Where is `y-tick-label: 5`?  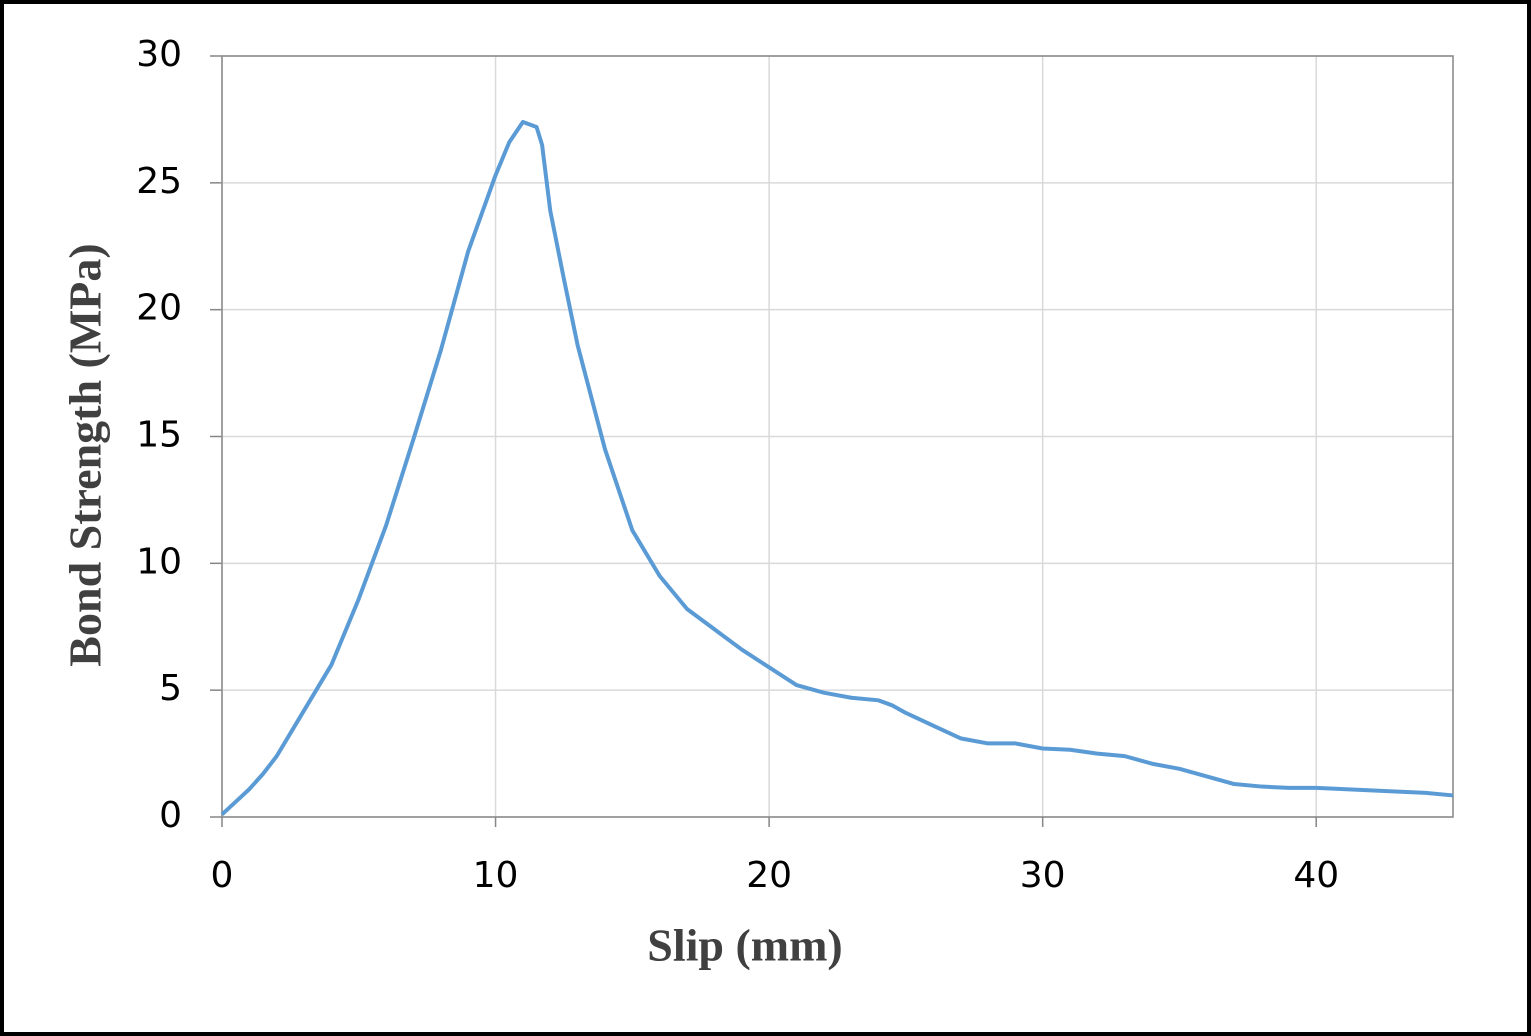
y-tick-label: 5 is located at coordinates (170, 688).